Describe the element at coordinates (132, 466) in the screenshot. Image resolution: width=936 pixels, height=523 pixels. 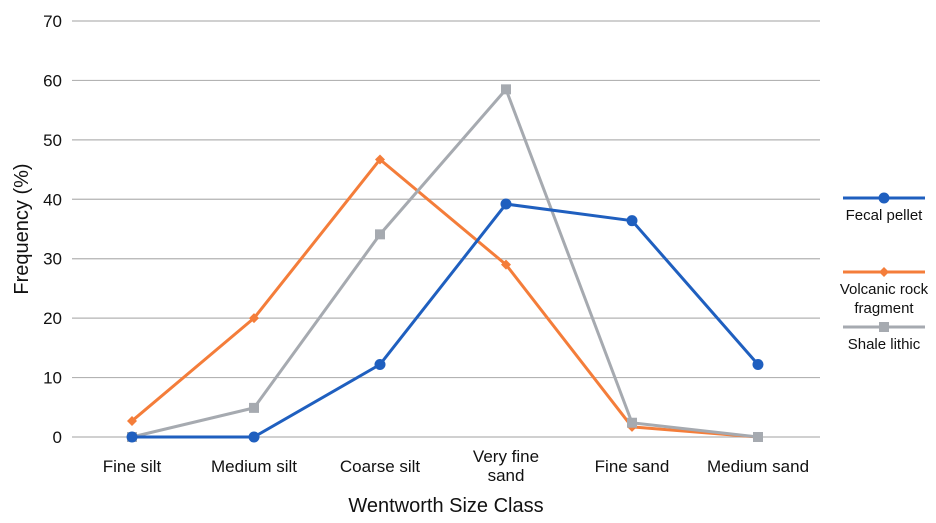
I see `x-tick-label: Fine silt` at that location.